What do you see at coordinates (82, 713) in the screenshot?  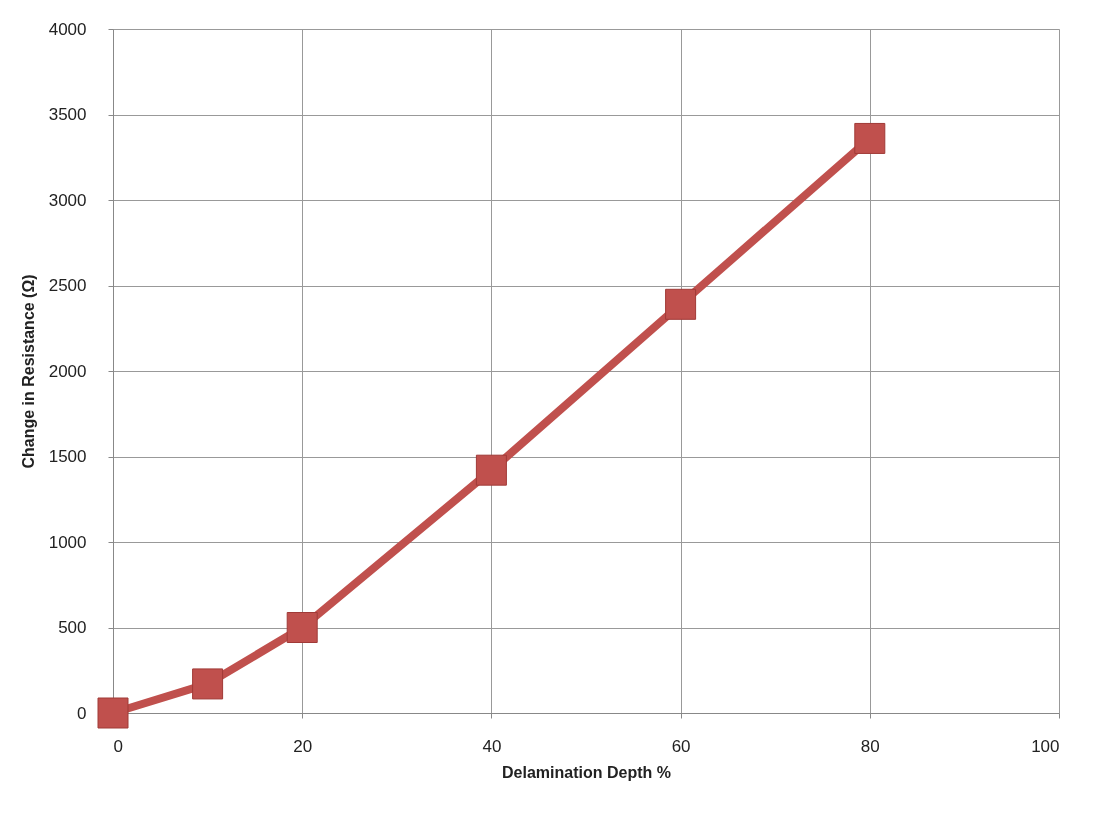 I see `y-tick-label: 0` at bounding box center [82, 713].